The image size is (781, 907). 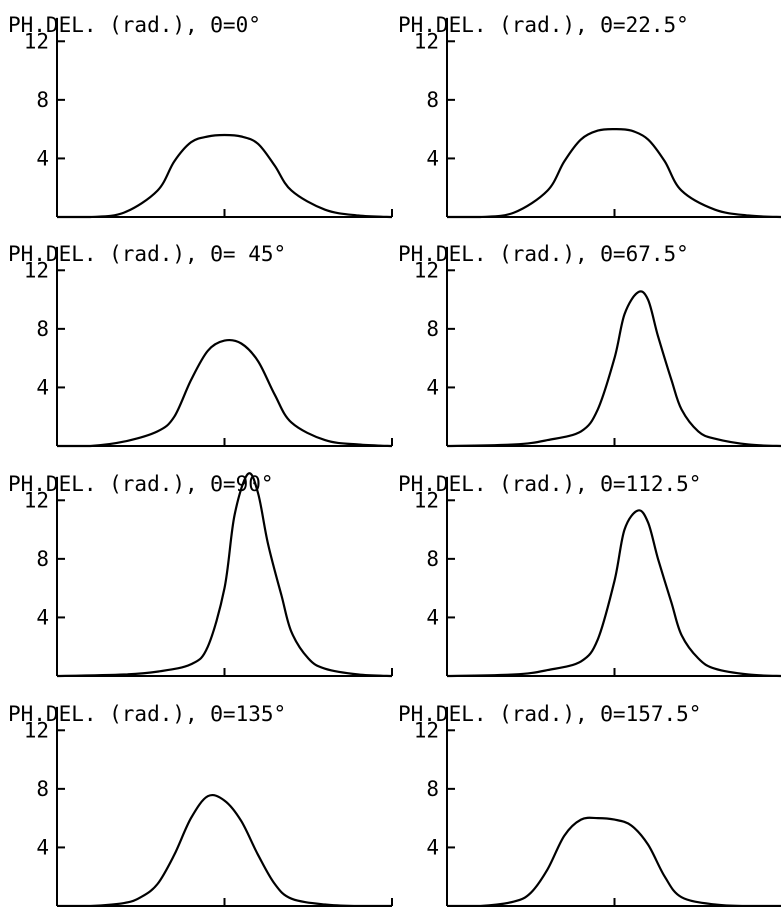 I want to click on panel-8: PH.DEL. (rad.), Θ=157.5° 4 8 12, so click(x=589, y=804).